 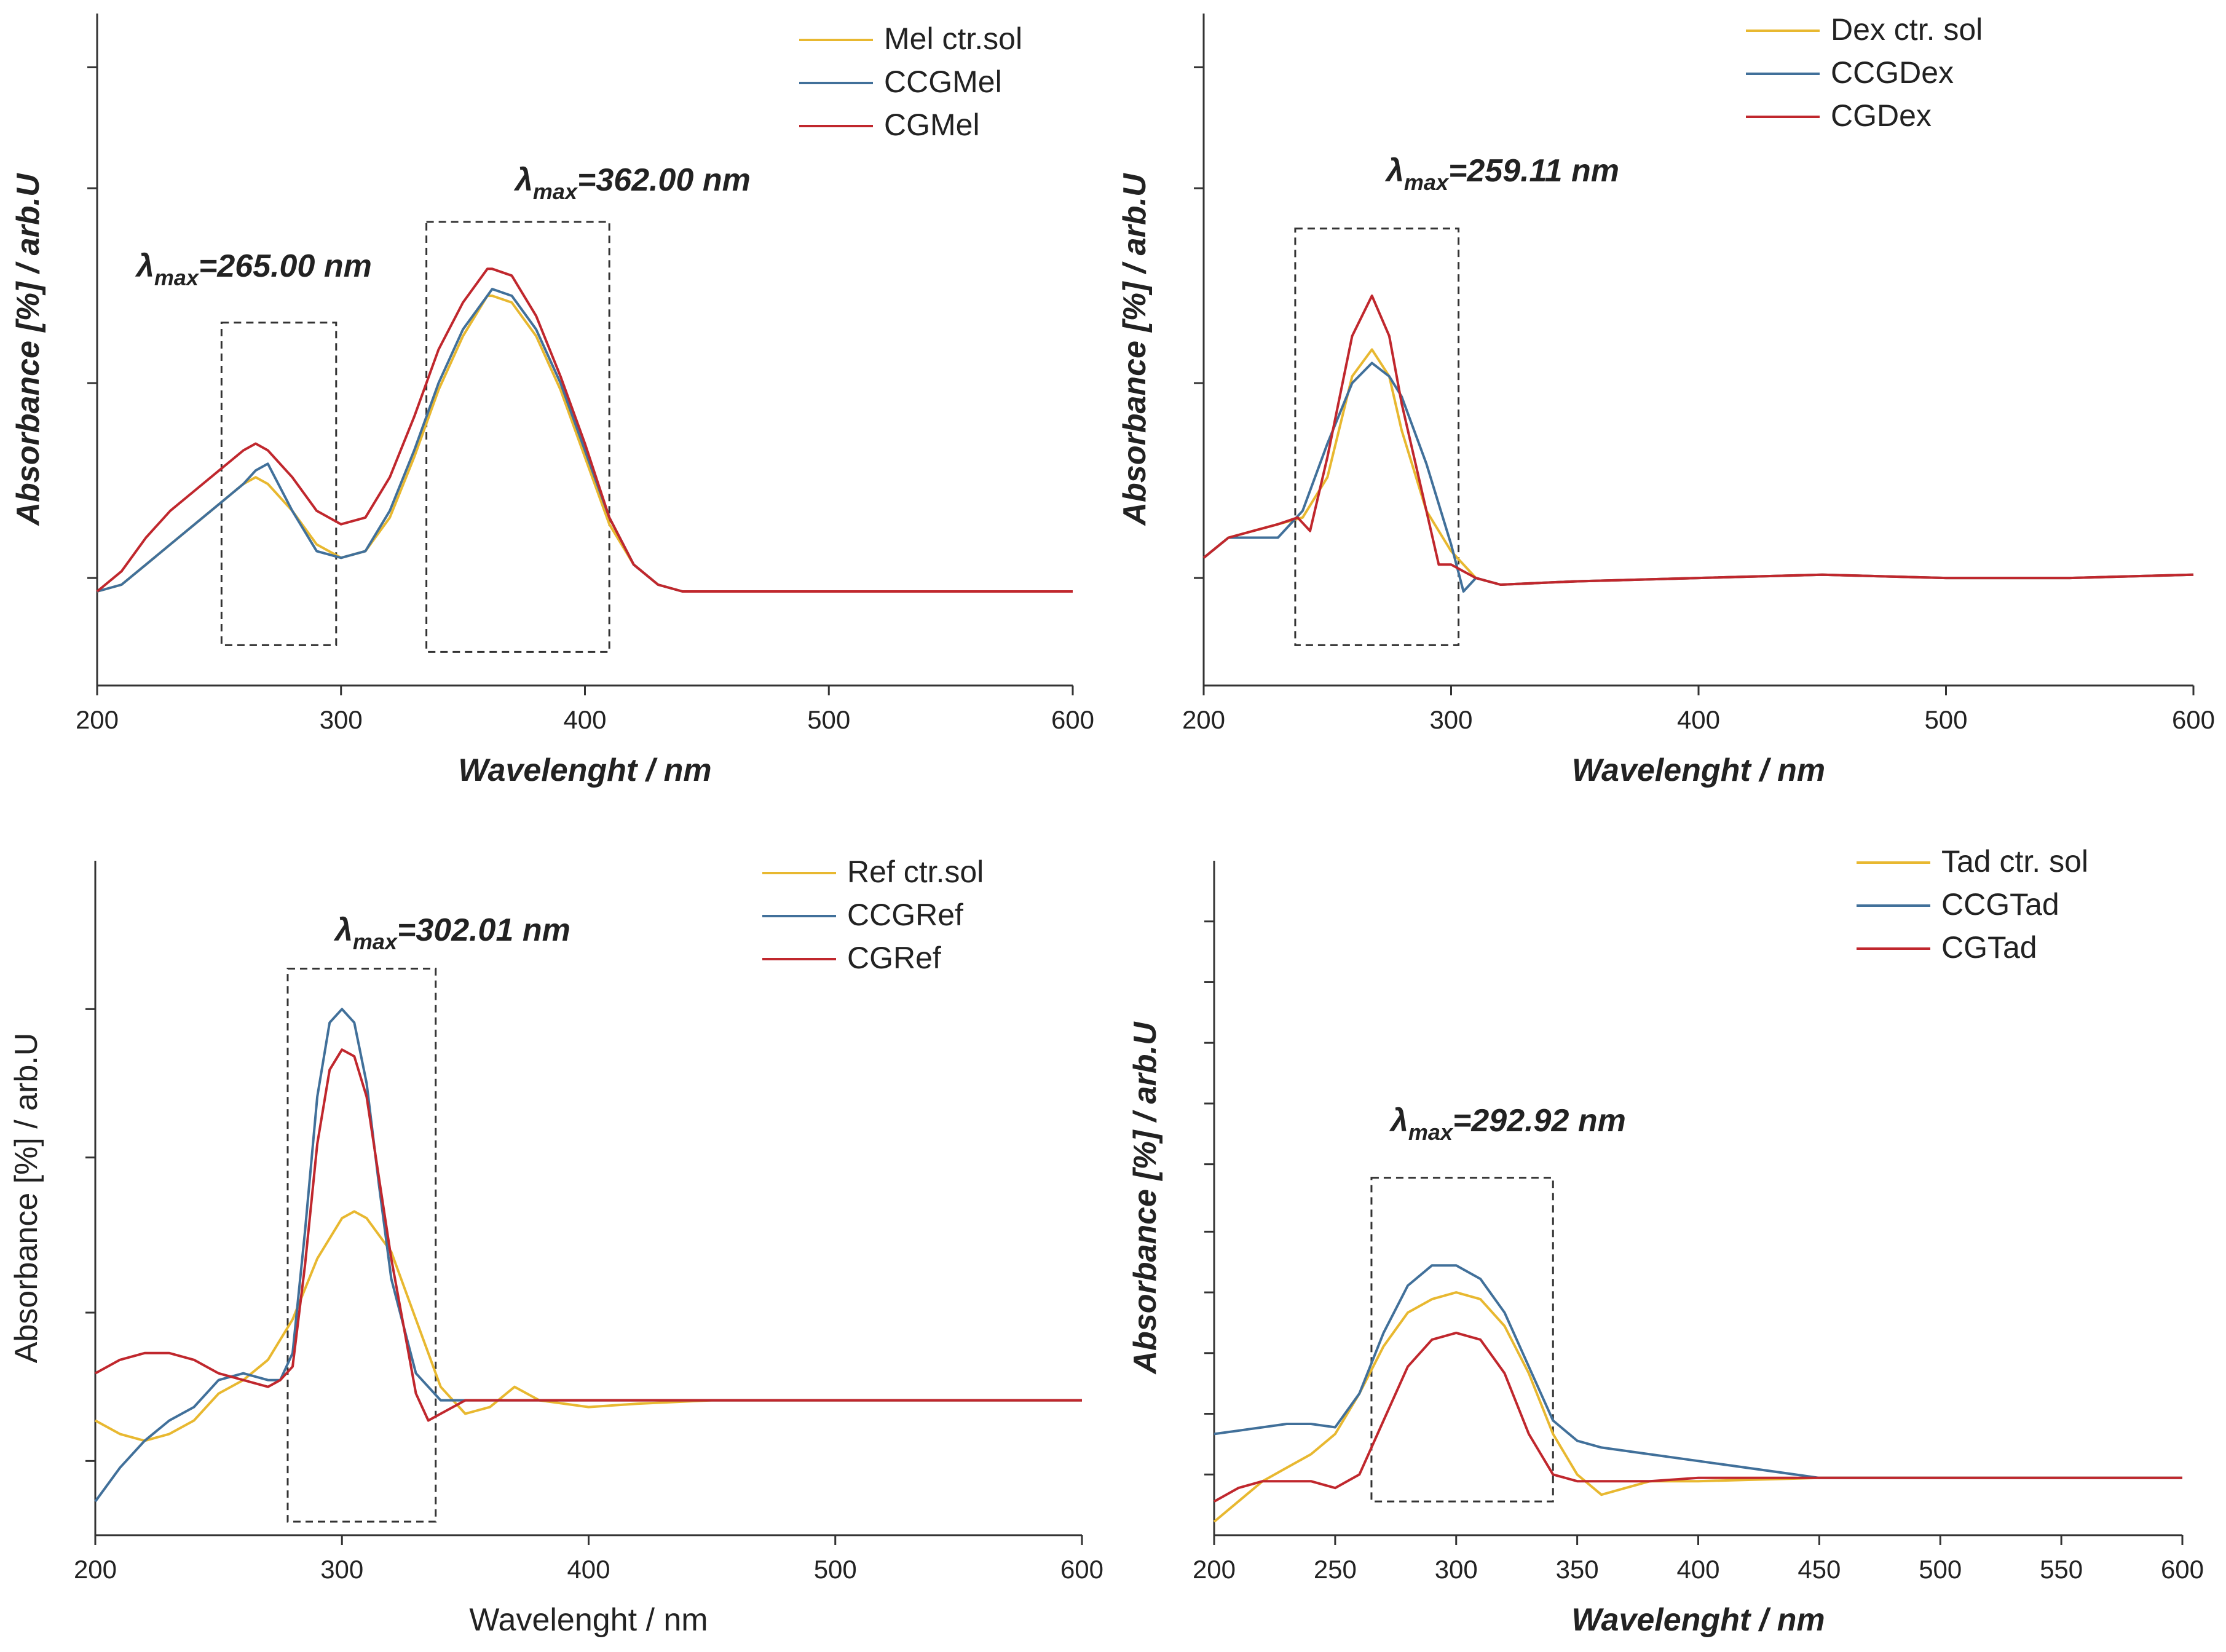 I want to click on lambda-max-annotation: λmax=265.00 nm, so click(x=253, y=269).